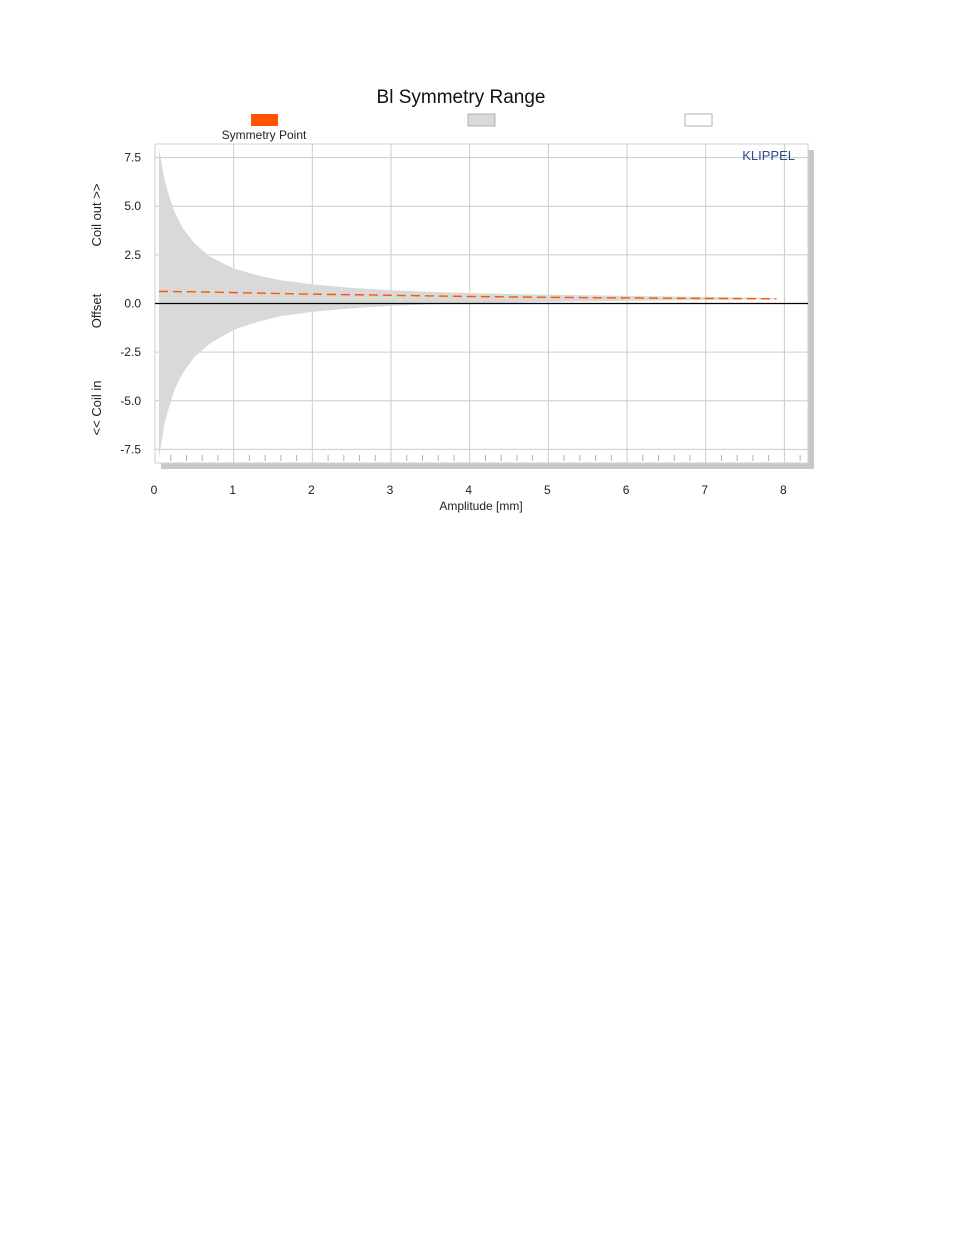 Image resolution: width=954 pixels, height=1240 pixels. What do you see at coordinates (768, 155) in the screenshot?
I see `klippel-watermark: KLIPPEL` at bounding box center [768, 155].